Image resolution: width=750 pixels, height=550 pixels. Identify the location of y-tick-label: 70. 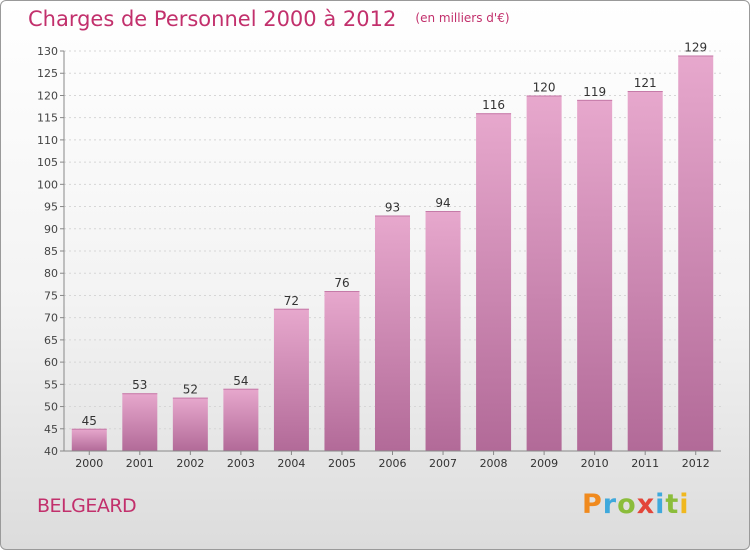
(51, 318).